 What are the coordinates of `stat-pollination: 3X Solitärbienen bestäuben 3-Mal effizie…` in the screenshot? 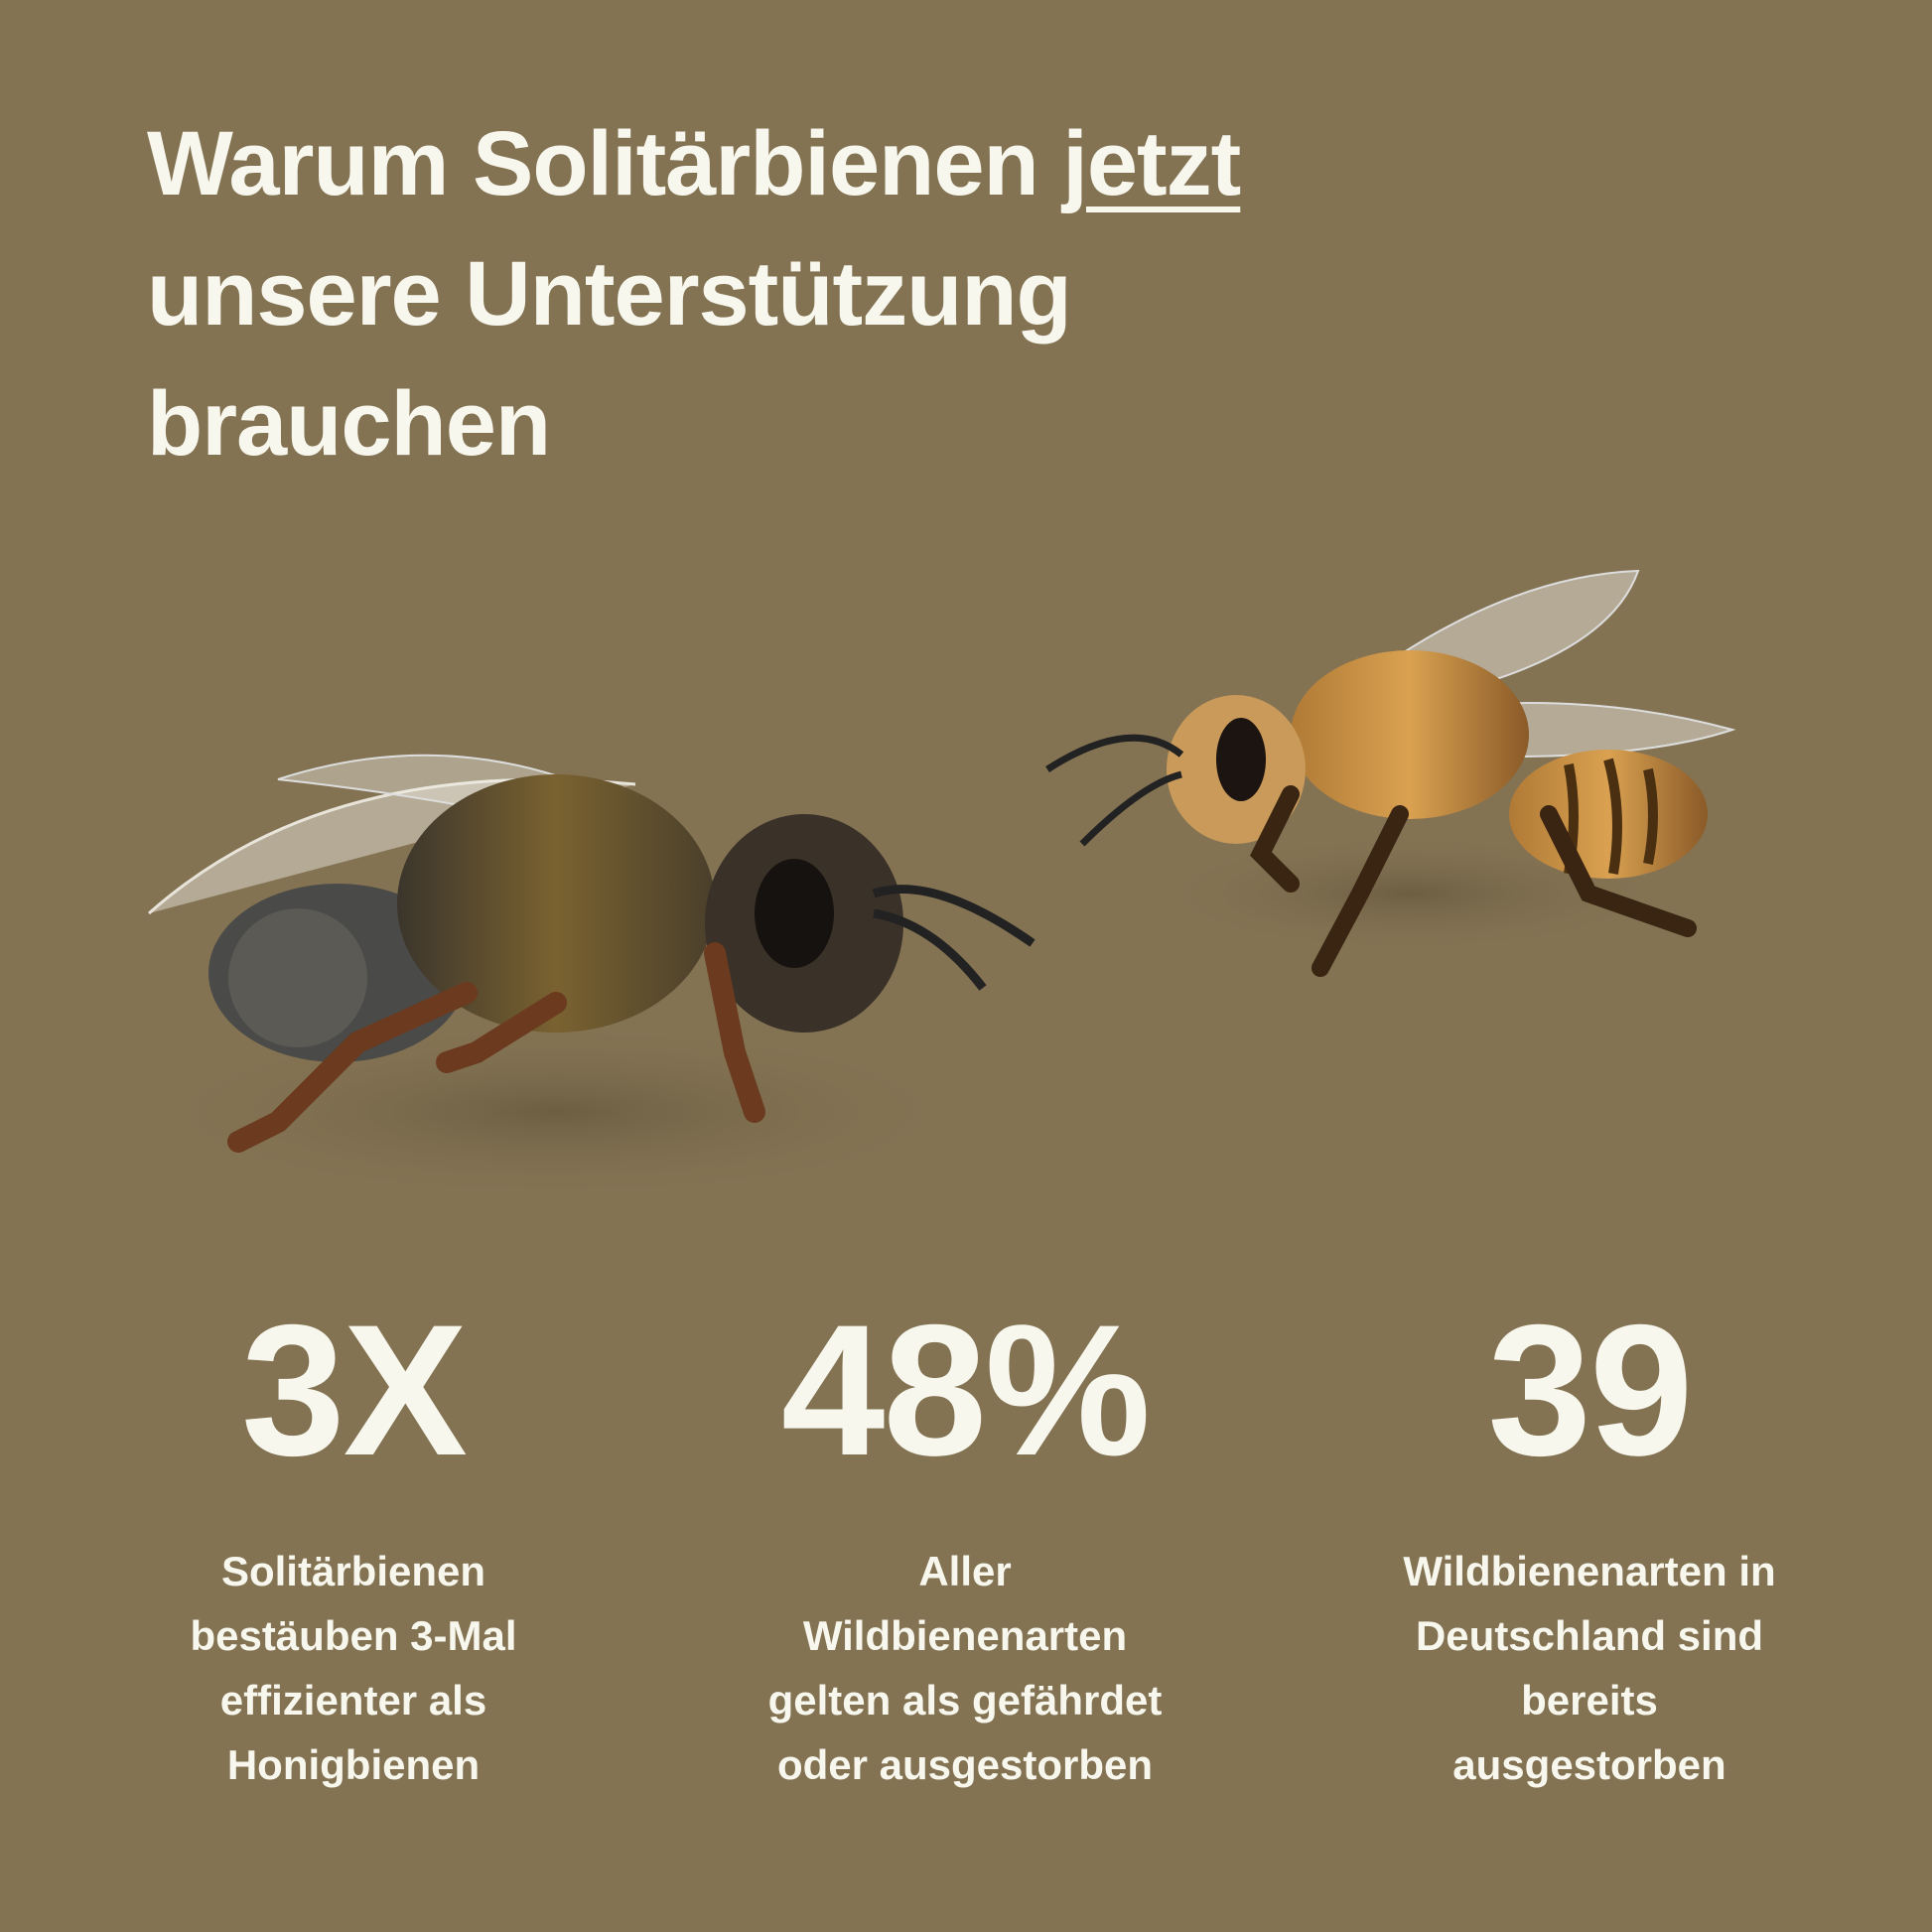 It's located at (353, 1544).